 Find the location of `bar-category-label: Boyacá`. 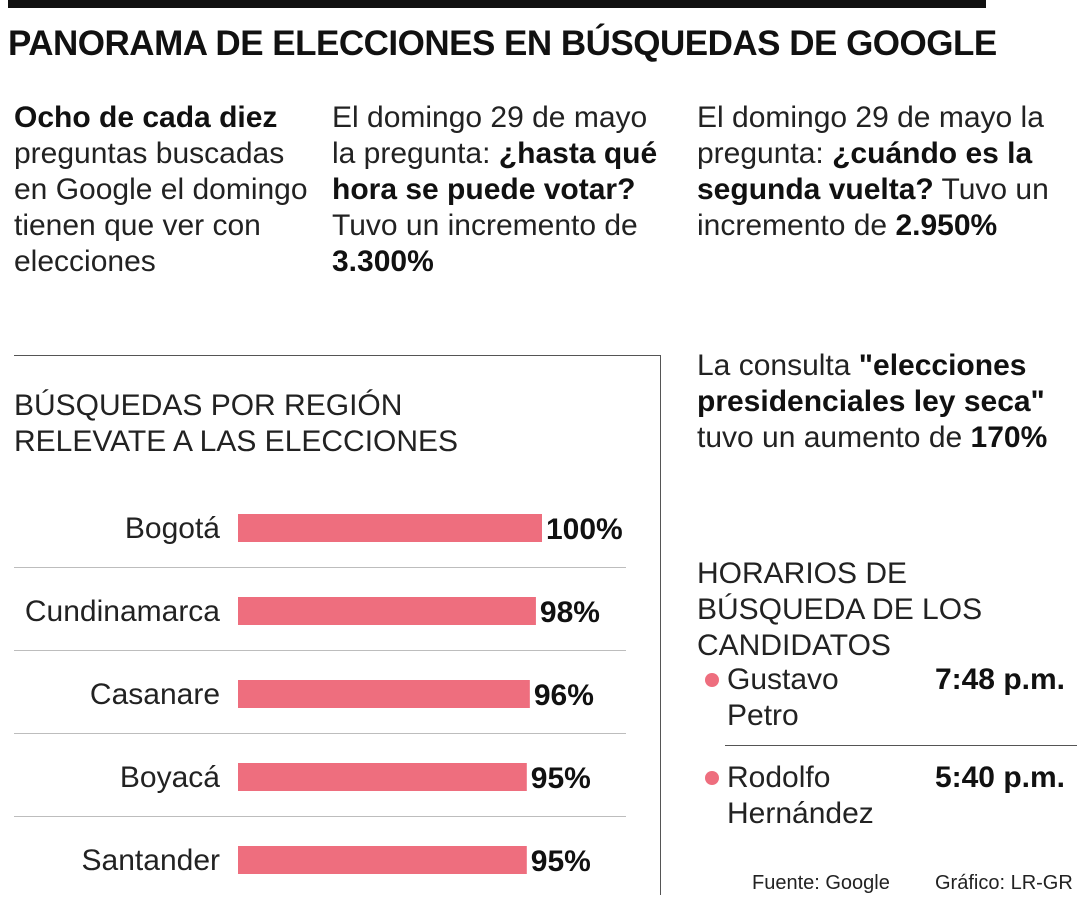

bar-category-label: Boyacá is located at coordinates (170, 777).